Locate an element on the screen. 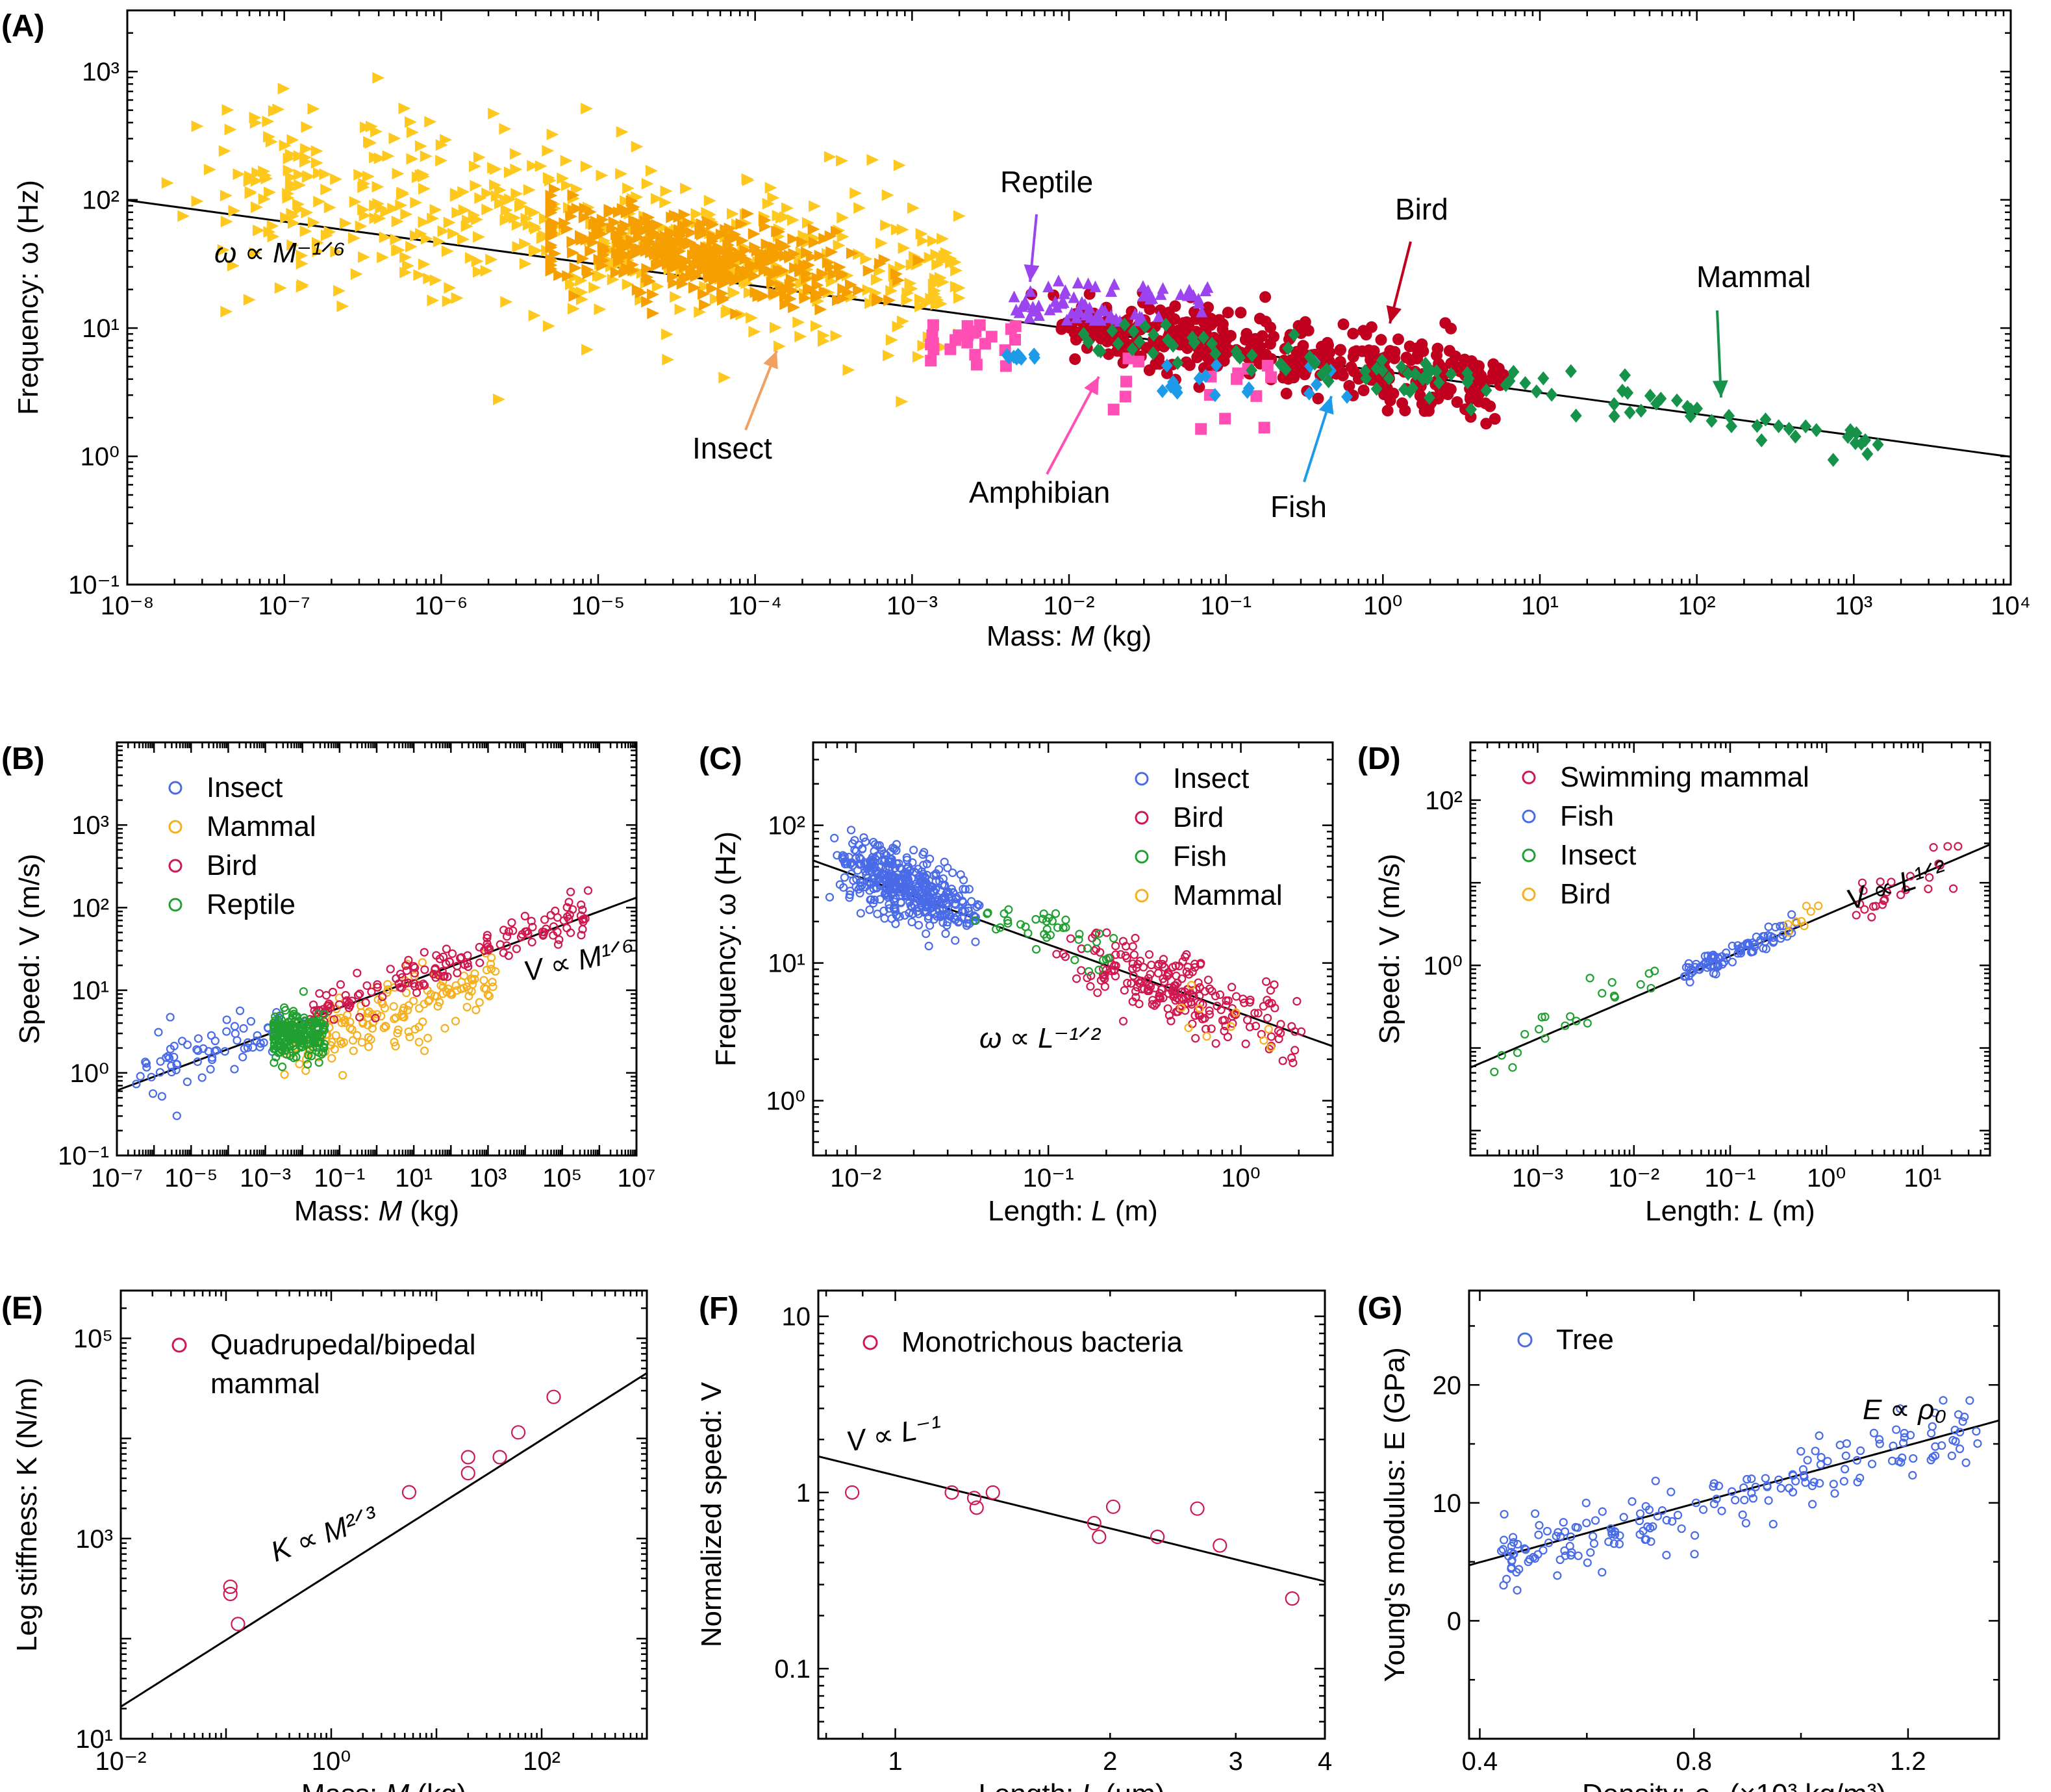  annotation-bird: Bird is located at coordinates (1422, 209).